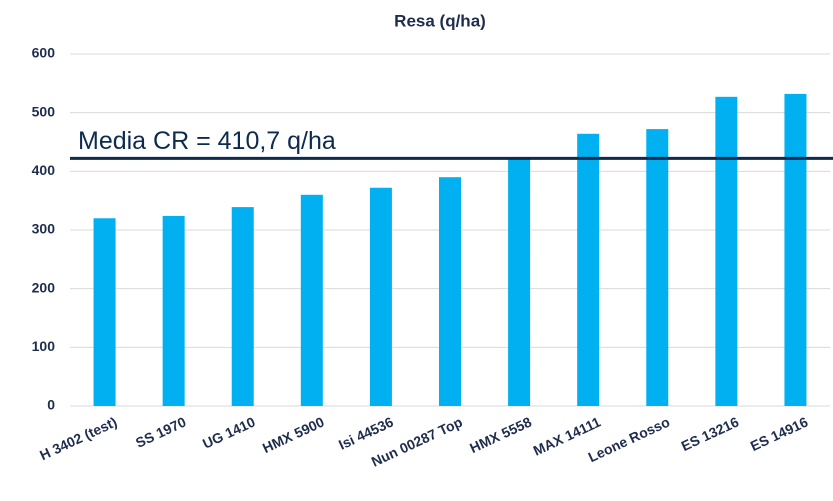 This screenshot has width=833, height=501. I want to click on x-tick-label: HMX 5558, so click(500, 434).